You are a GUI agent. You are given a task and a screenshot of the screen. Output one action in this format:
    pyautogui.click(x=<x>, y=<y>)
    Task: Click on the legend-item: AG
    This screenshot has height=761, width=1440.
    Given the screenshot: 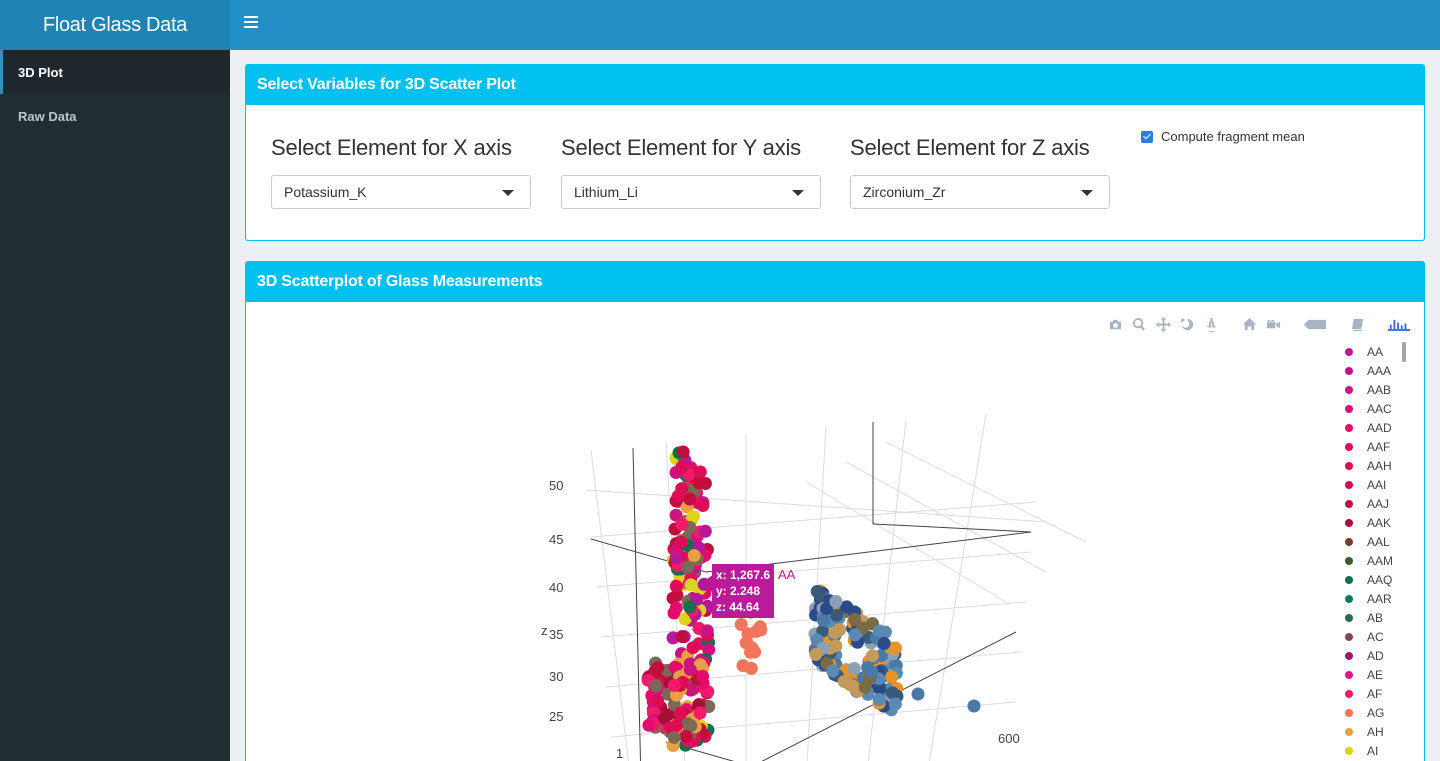 What is the action you would take?
    pyautogui.click(x=1378, y=712)
    